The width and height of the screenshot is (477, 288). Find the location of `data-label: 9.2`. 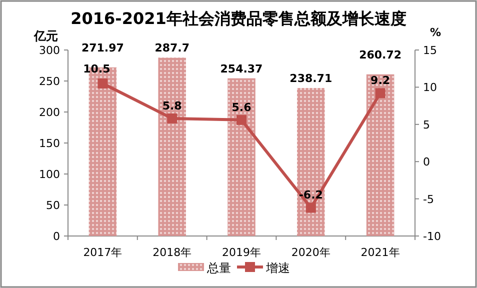

data-label: 9.2 is located at coordinates (380, 81).